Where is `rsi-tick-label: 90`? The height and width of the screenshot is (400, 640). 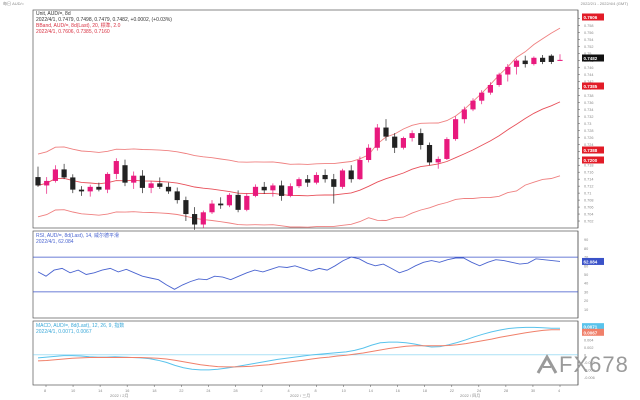 rsi-tick-label: 90 is located at coordinates (586, 240).